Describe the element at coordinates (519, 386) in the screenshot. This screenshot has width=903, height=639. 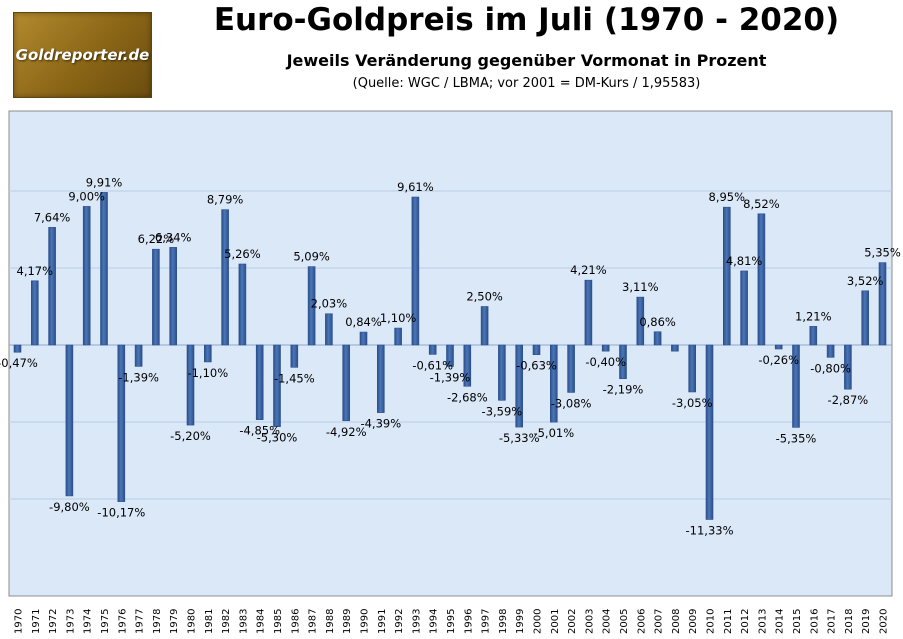
I see `bar-1999` at that location.